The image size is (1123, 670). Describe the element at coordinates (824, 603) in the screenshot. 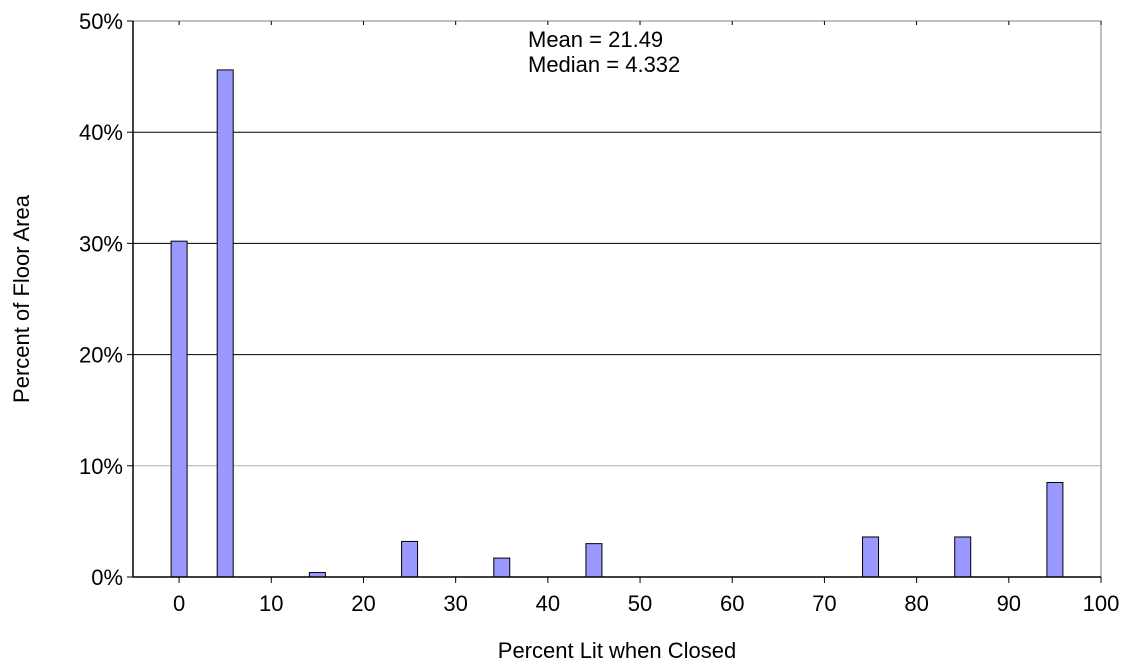

I see `x-tick-label-7: 70` at that location.